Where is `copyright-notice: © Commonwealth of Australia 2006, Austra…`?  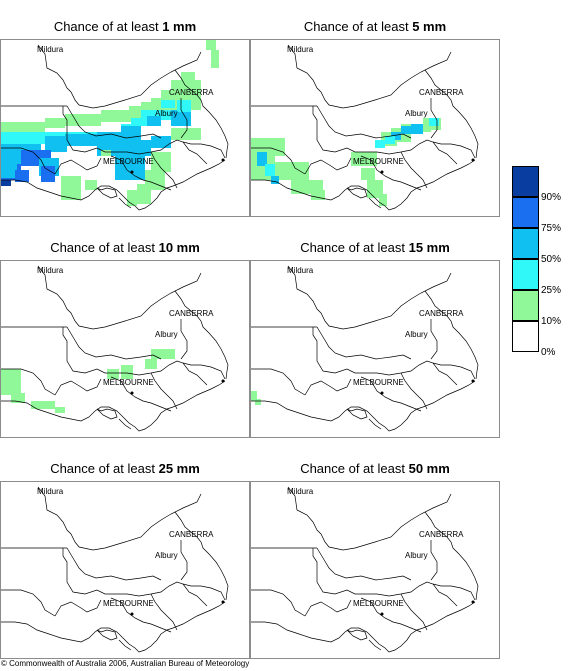
copyright-notice: © Commonwealth of Australia 2006, Austra… is located at coordinates (125, 663).